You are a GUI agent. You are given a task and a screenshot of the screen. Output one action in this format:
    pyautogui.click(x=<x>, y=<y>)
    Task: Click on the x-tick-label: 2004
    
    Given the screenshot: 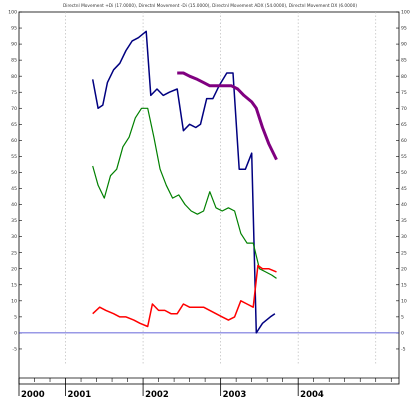 What is the action you would take?
    pyautogui.click(x=312, y=395)
    